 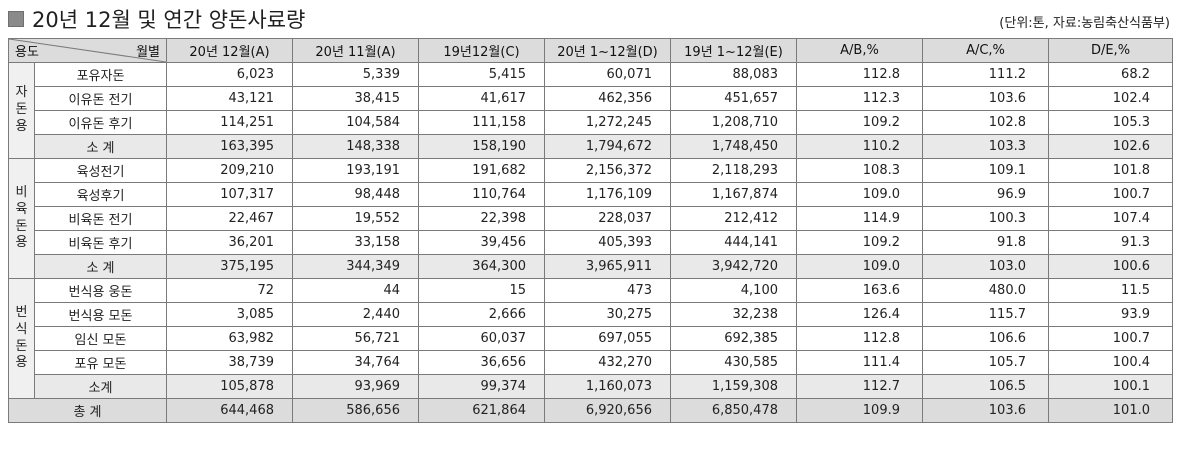 What do you see at coordinates (481, 266) in the screenshot?
I see `value-cell: 364,300` at bounding box center [481, 266].